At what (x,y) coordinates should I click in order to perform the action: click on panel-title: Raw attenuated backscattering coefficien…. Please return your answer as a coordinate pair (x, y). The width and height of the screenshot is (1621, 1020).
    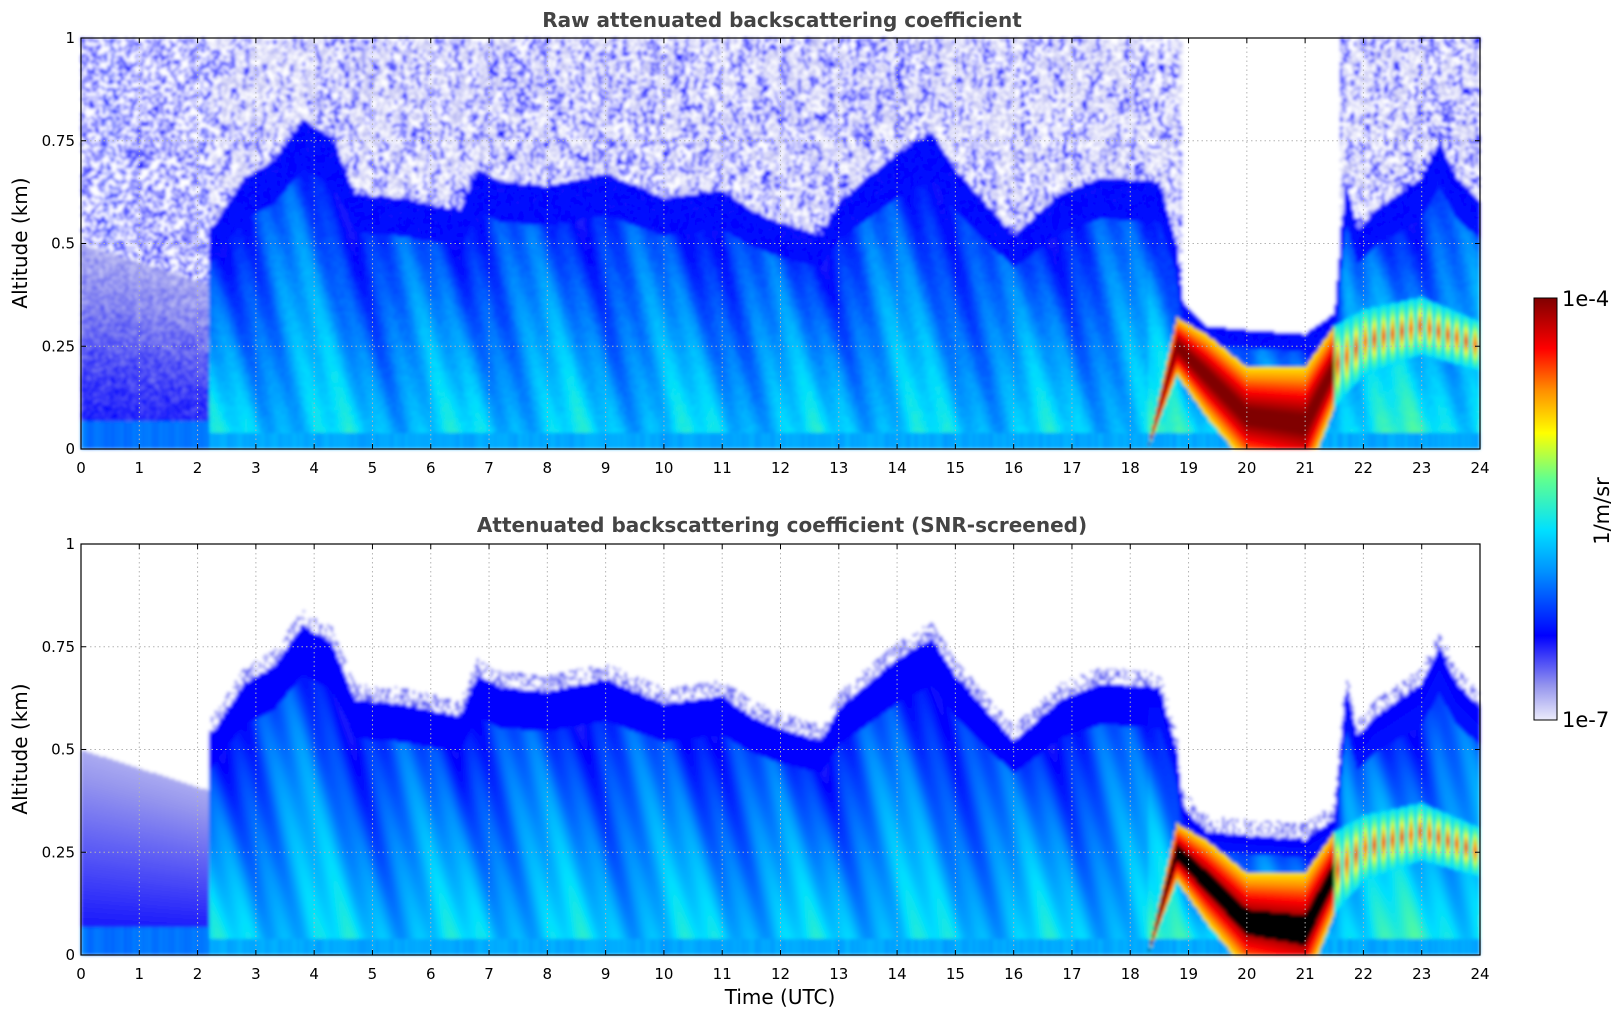
    Looking at the image, I should click on (782, 20).